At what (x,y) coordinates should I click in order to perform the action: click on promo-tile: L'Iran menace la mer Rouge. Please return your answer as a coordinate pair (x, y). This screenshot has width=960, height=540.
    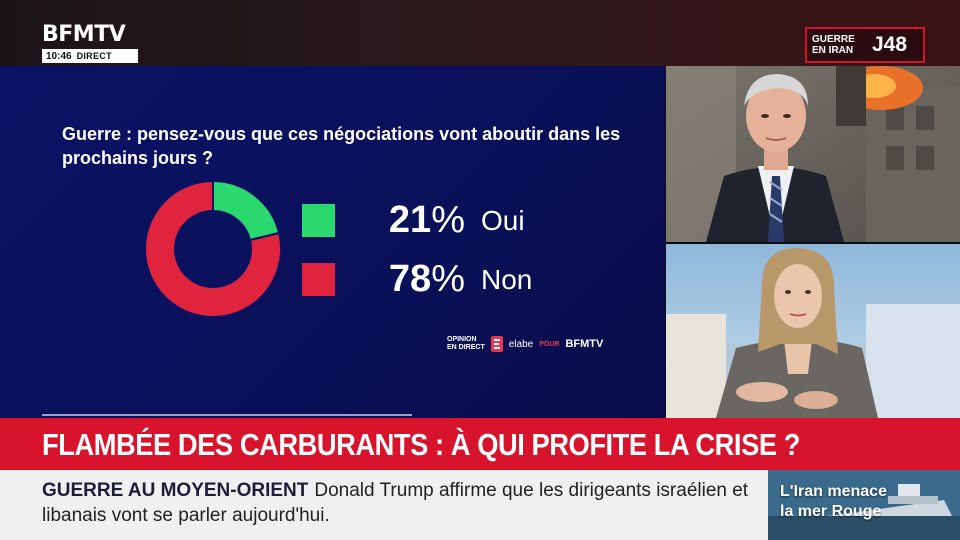
    Looking at the image, I should click on (864, 505).